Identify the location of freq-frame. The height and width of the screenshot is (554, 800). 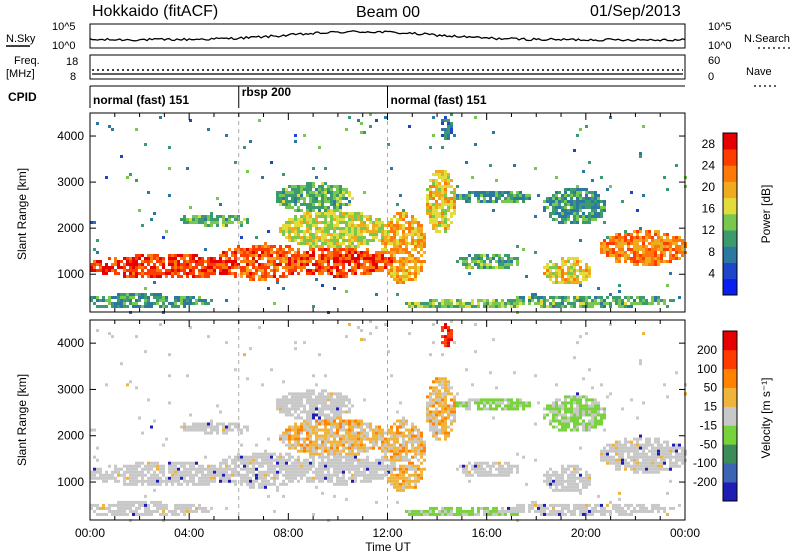
(387, 67).